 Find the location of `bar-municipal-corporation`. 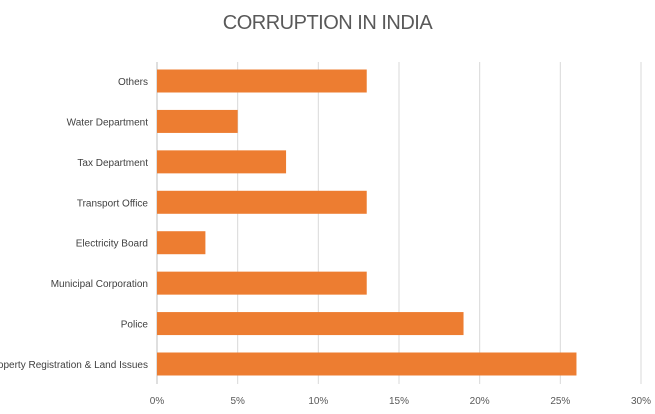

bar-municipal-corporation is located at coordinates (262, 283).